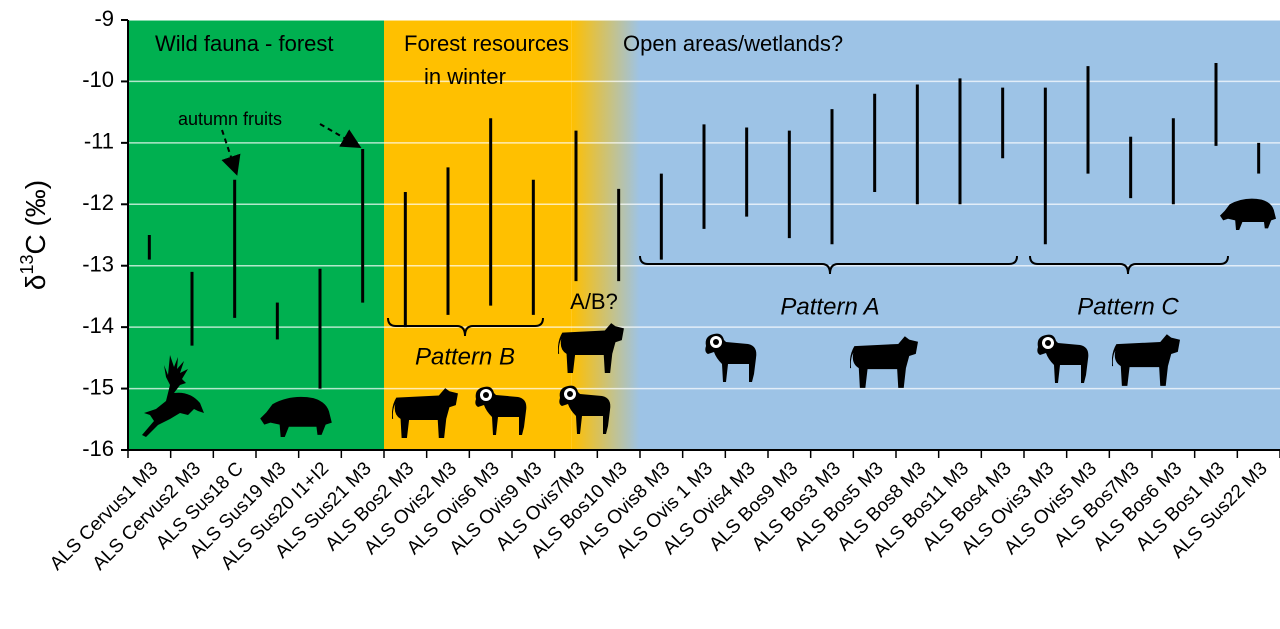 This screenshot has height=629, width=1280. I want to click on y-tick-label: -10, so click(98, 79).